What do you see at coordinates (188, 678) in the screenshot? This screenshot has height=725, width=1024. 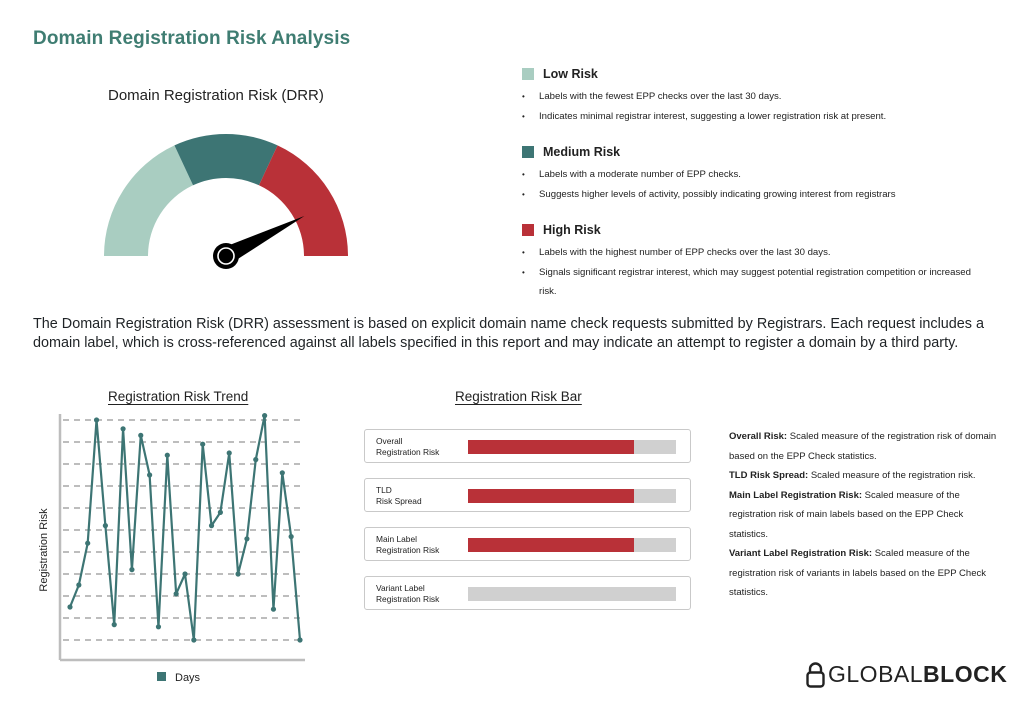 I see `x-axis-label: Days` at bounding box center [188, 678].